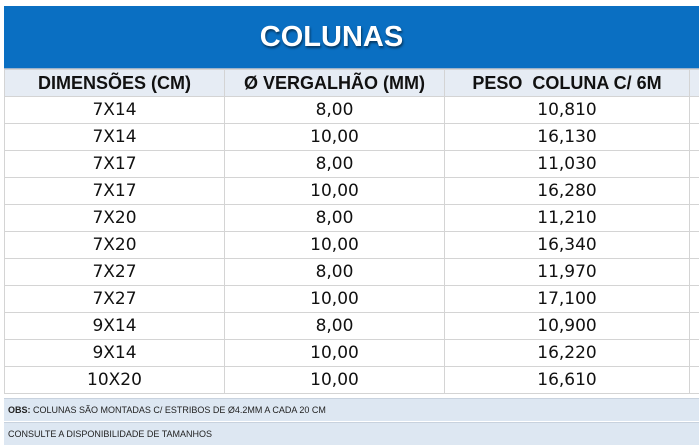  I want to click on column-header: PESO COLUNA C/ 6M, so click(567, 83).